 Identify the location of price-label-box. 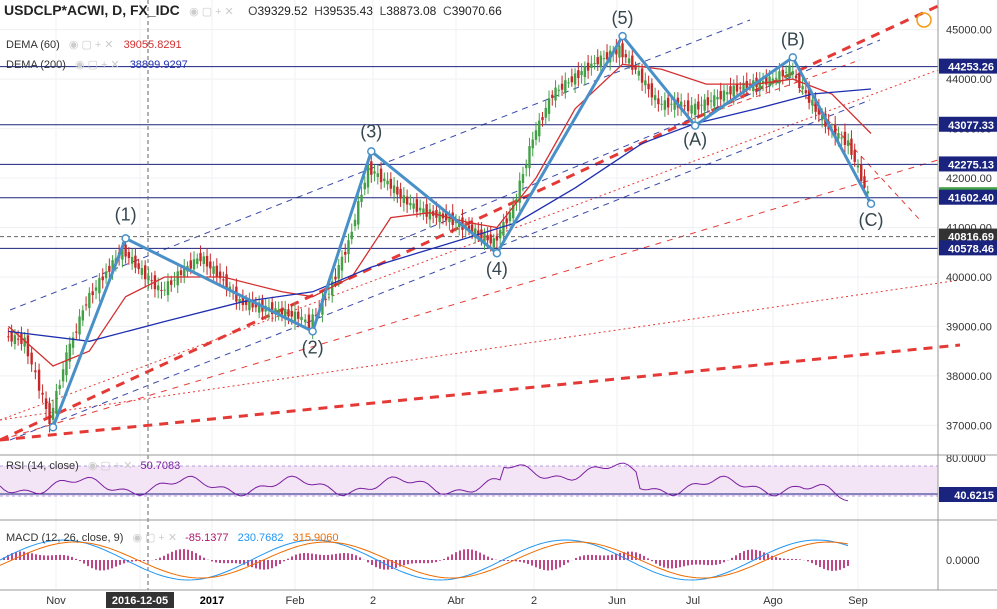
(968, 236).